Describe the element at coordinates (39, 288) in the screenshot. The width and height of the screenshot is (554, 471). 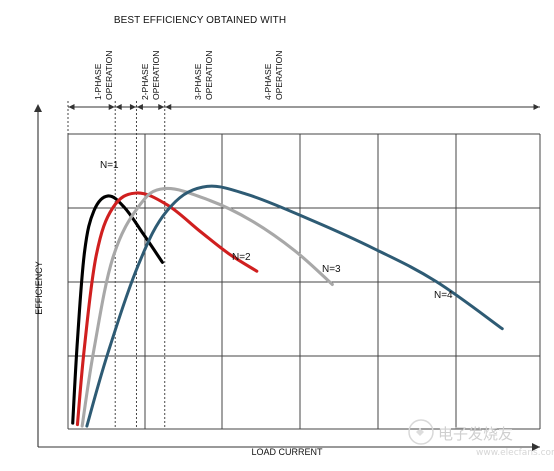
I see `y-axis-label: EFFICIENCY` at that location.